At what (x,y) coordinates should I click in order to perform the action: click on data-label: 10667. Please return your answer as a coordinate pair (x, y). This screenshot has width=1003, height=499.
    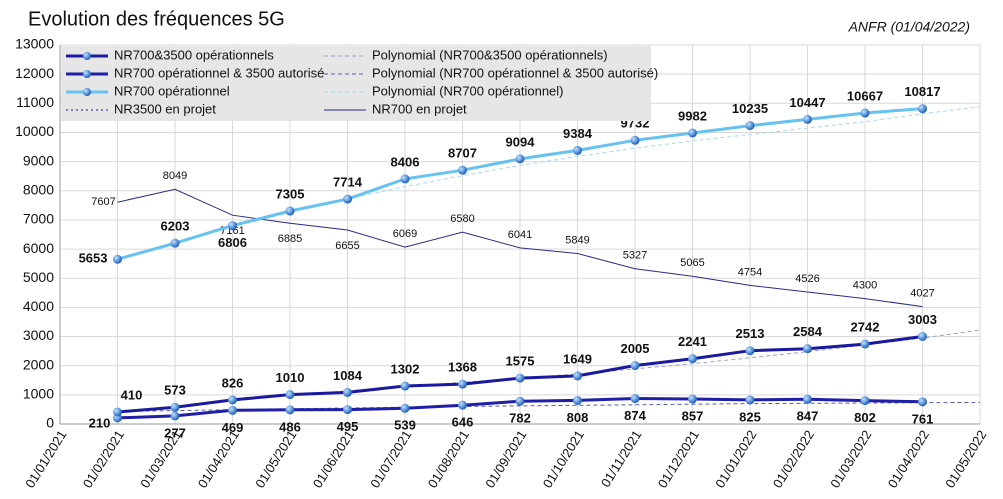
    Looking at the image, I should click on (865, 95).